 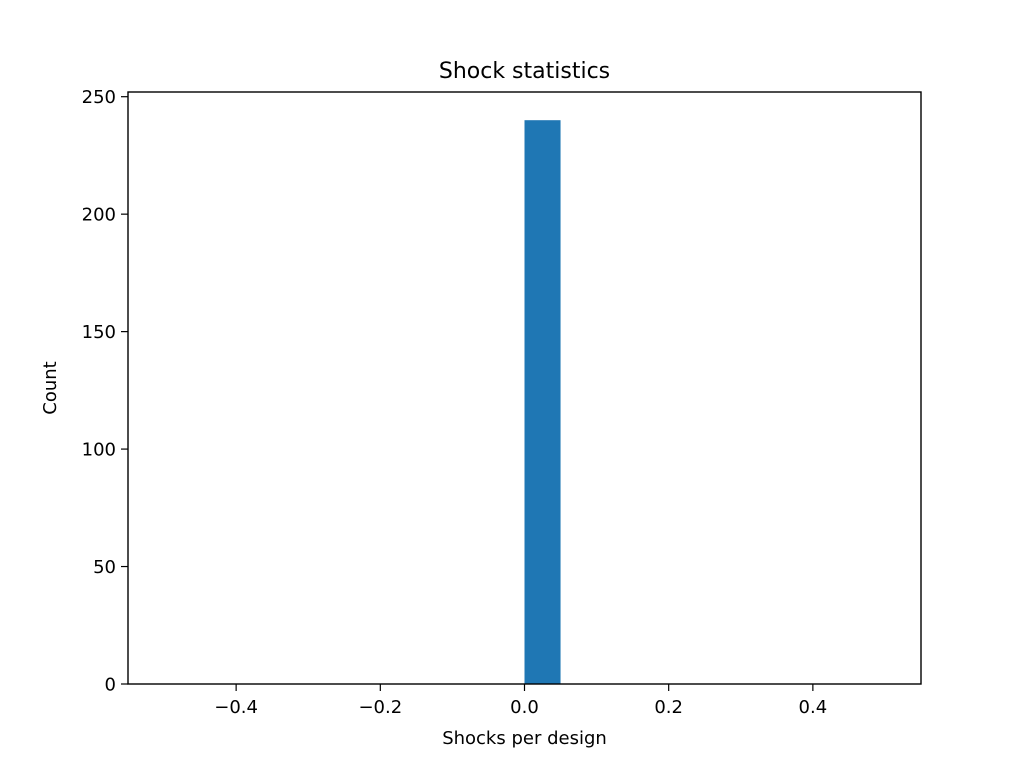 I want to click on x-tick-label: −0.4, so click(x=236, y=707).